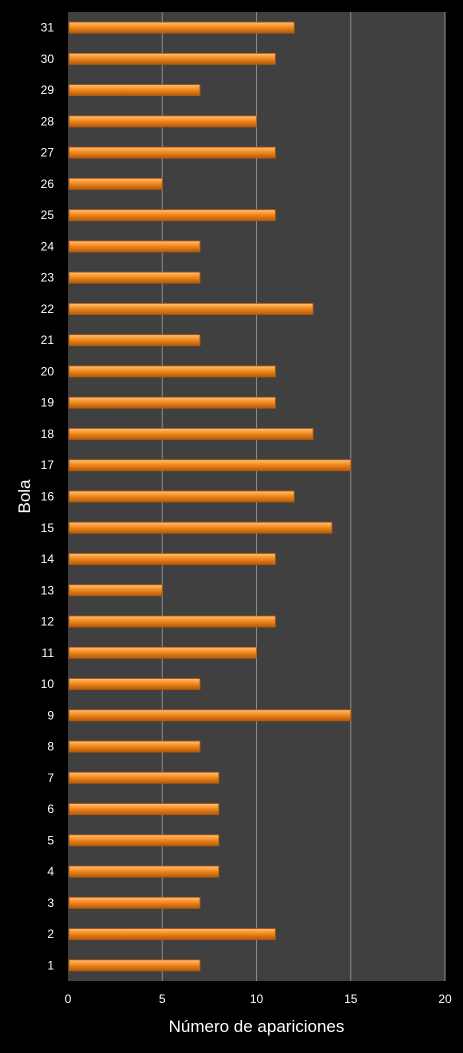 This screenshot has height=1053, width=463. I want to click on y-tick-label-25: 25, so click(48, 215).